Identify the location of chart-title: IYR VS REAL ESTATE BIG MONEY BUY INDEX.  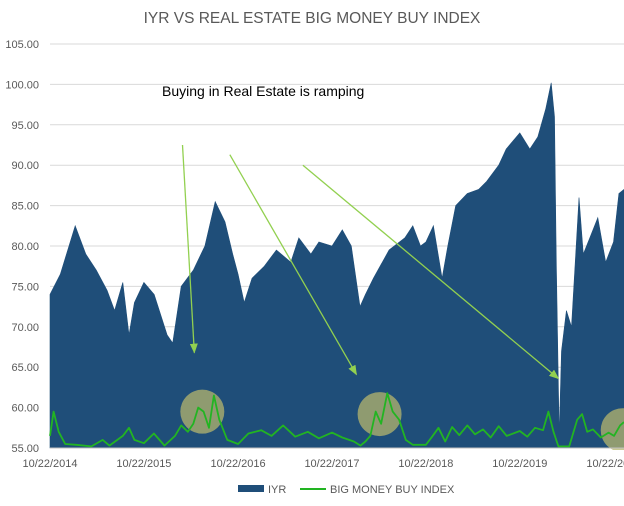
(312, 18).